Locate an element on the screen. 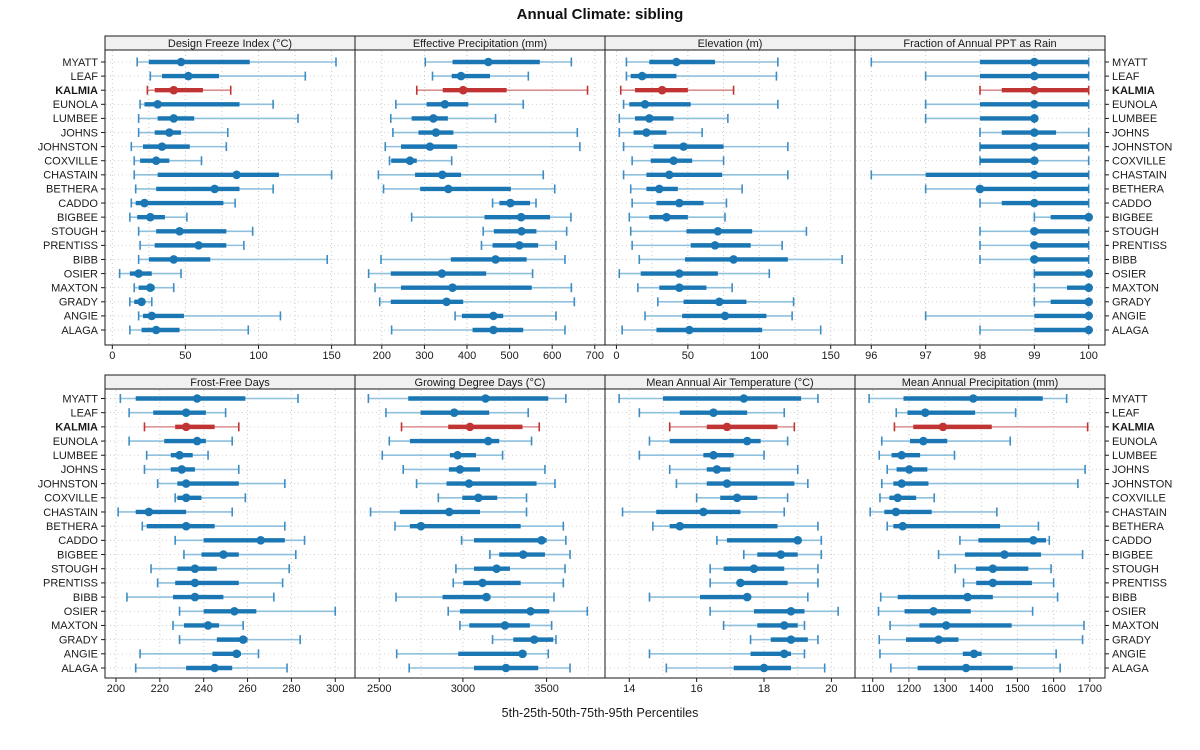 This screenshot has width=1200, height=750. panel-elevation-m-: Elevation (m) 0 50 100 150 is located at coordinates (730, 198).